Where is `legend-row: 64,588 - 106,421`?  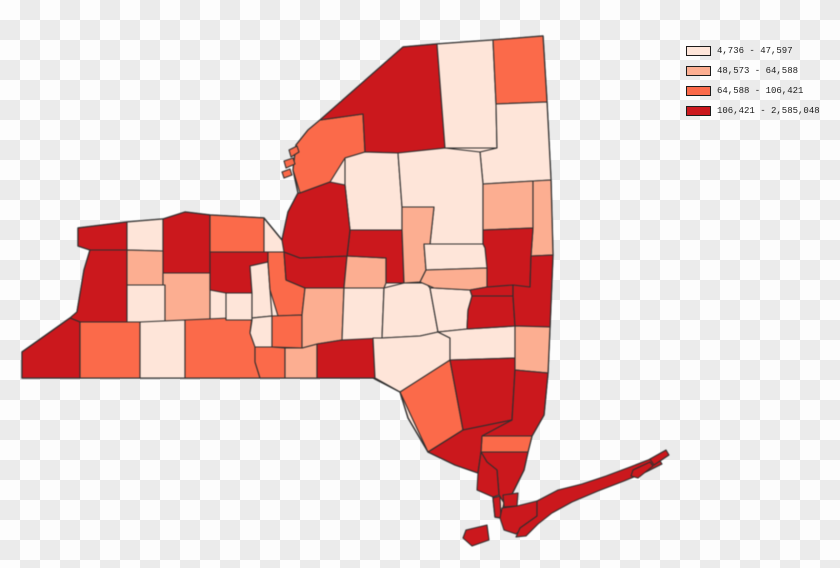
legend-row: 64,588 - 106,421 is located at coordinates (753, 91).